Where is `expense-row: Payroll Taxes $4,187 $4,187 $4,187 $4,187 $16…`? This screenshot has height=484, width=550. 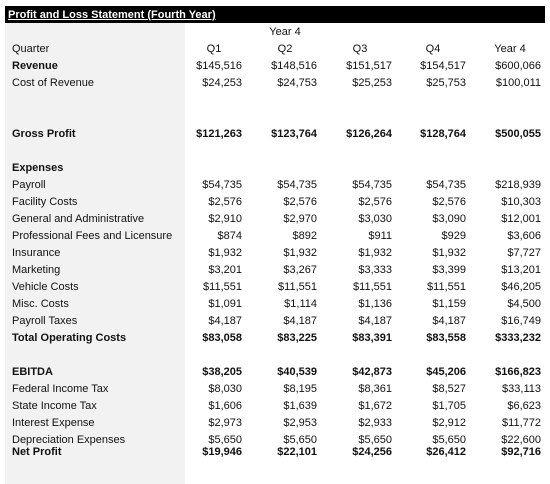
expense-row: Payroll Taxes $4,187 $4,187 $4,187 $4,187 $16… is located at coordinates (275, 321).